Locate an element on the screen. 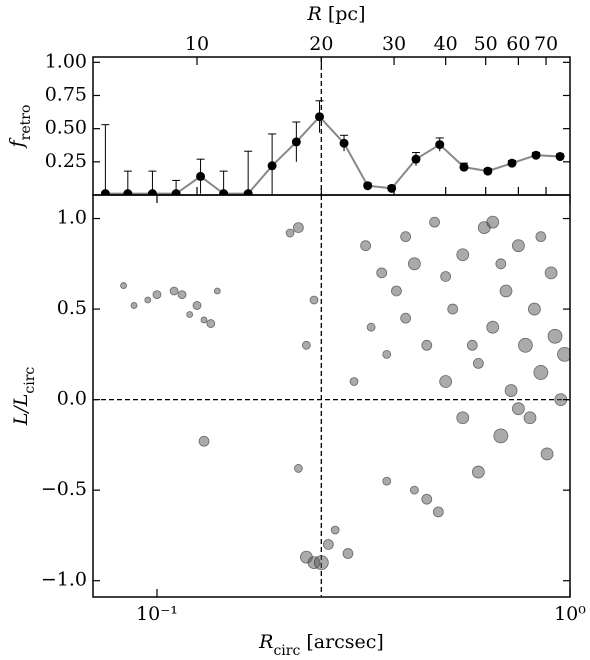 The image size is (590, 660). x-tick-label: 10⁰ is located at coordinates (570, 614).